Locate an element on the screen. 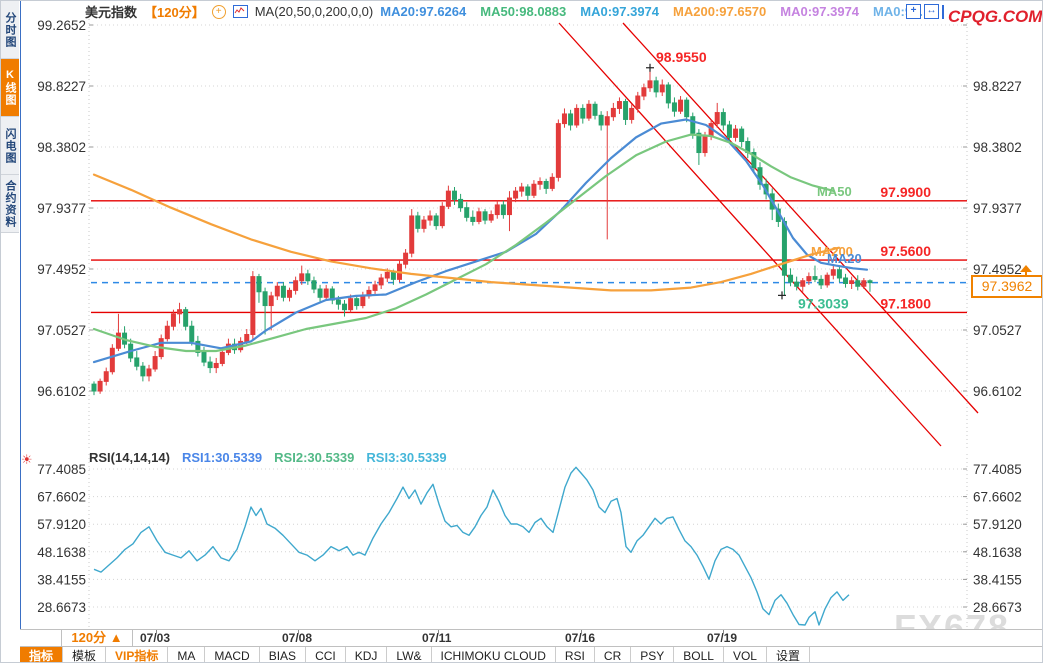 This screenshot has width=1043, height=663. header-tools: + ↔ is located at coordinates (925, 11).